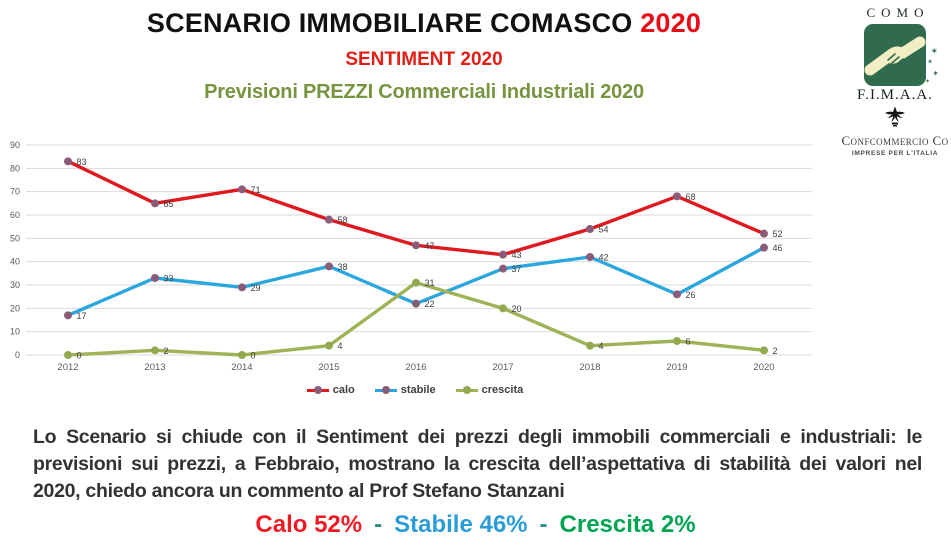 This screenshot has height=547, width=951. I want to click on svg-text: 37, so click(517, 269).